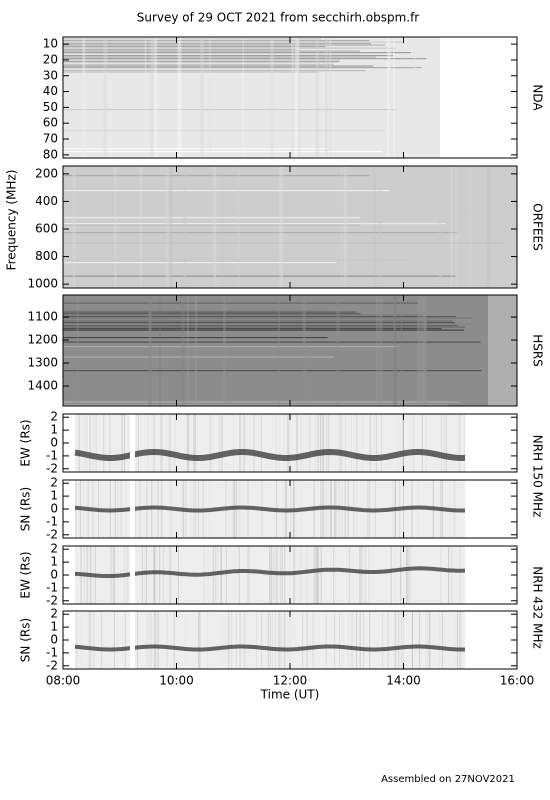 Image resolution: width=550 pixels, height=800 pixels. Describe the element at coordinates (42, 284) in the screenshot. I see `y-tick-label: 1000` at that location.